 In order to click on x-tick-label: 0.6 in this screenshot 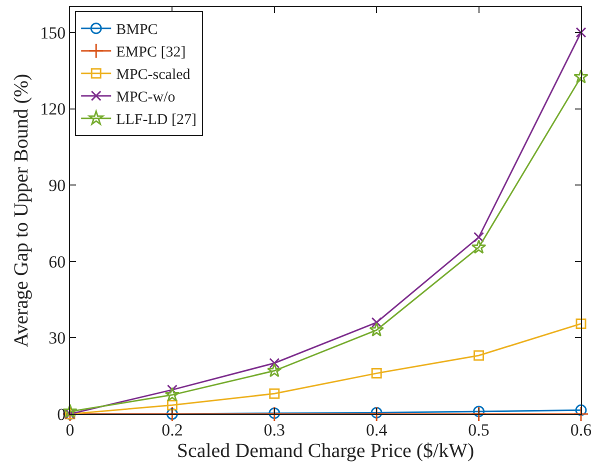, I will do `click(581, 430)`.